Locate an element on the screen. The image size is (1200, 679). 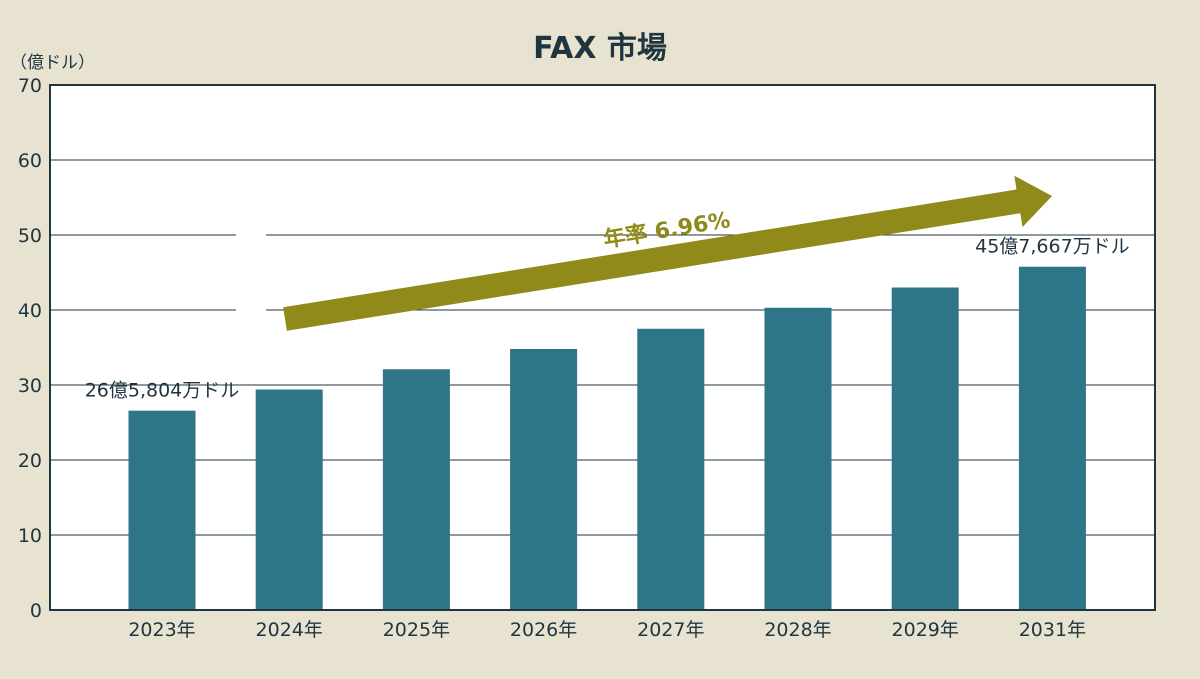
data-label: 45億7,667万ドル is located at coordinates (1052, 247).